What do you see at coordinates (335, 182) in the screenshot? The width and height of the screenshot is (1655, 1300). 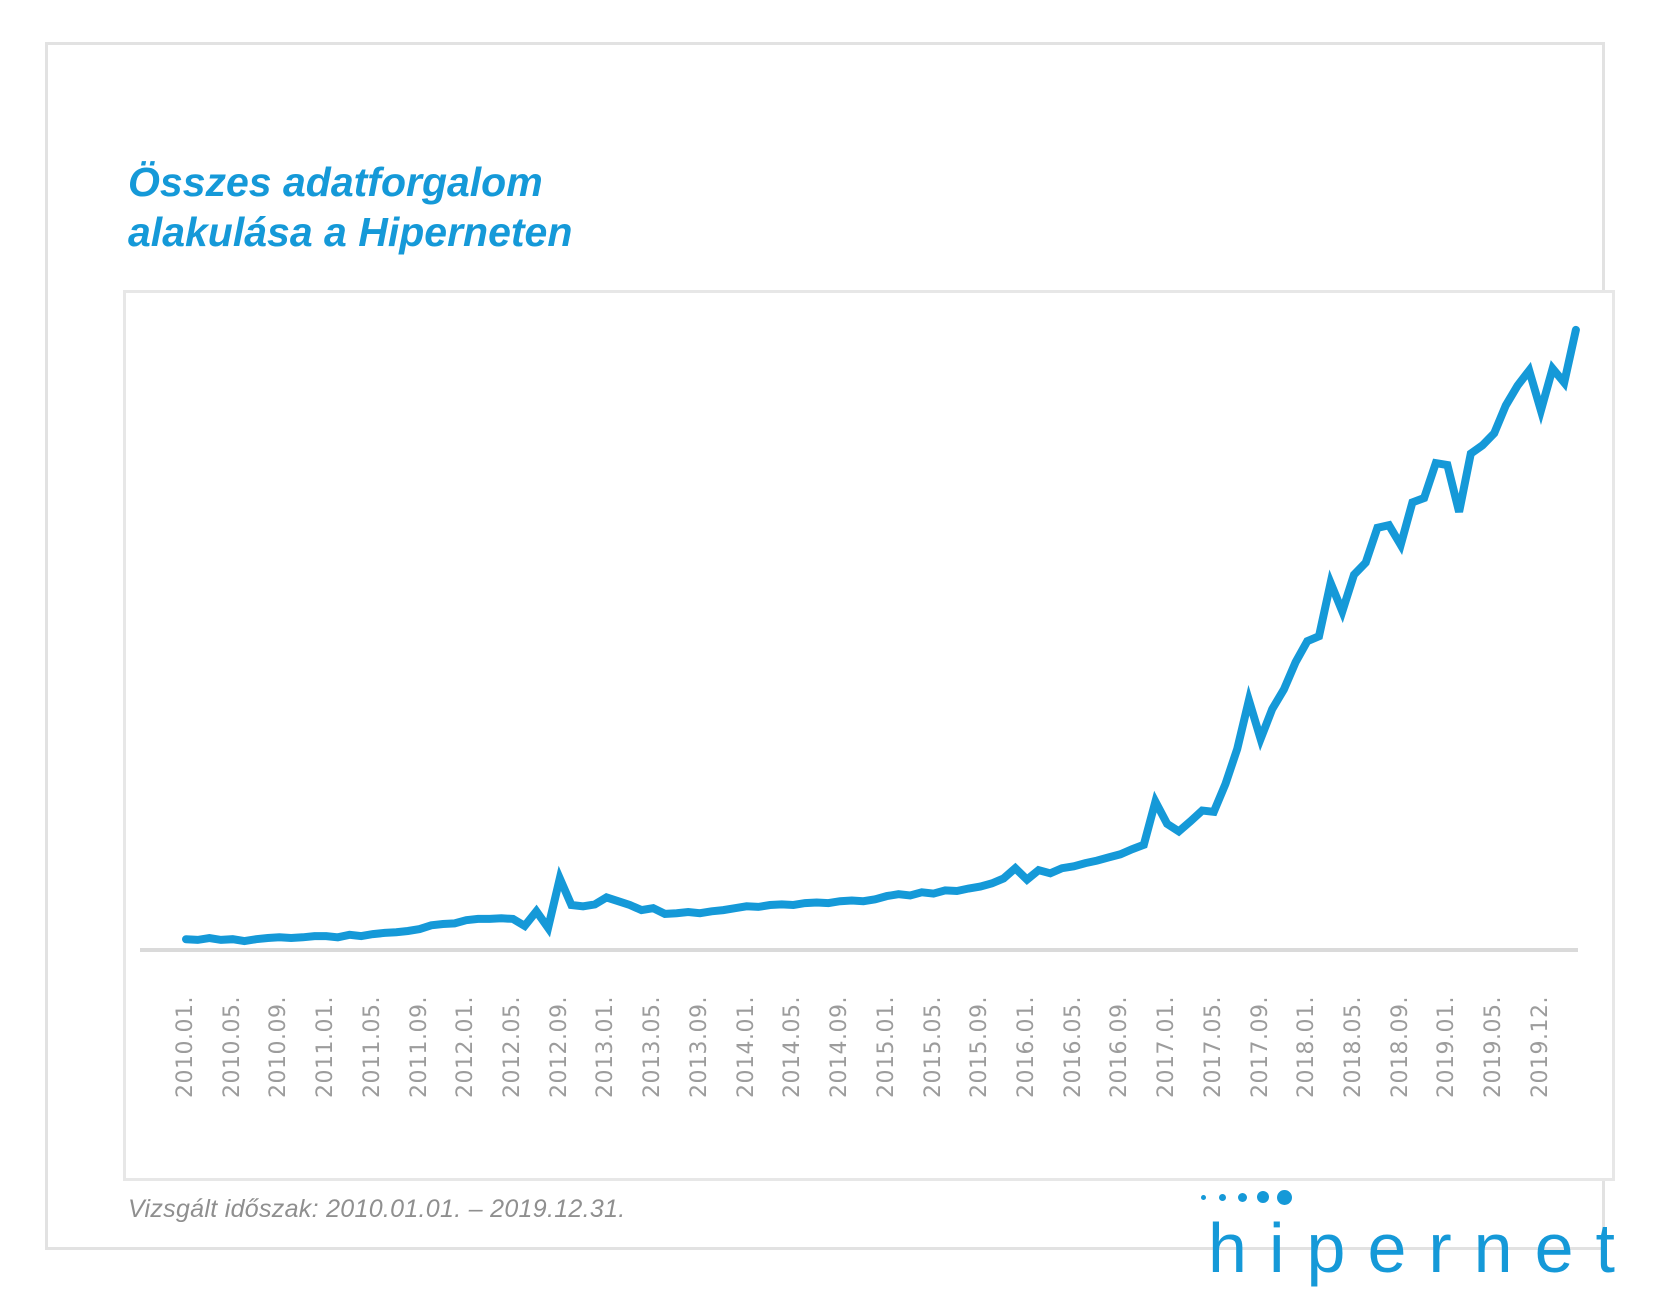 I see `title-line-1: Összes adatforgalom` at bounding box center [335, 182].